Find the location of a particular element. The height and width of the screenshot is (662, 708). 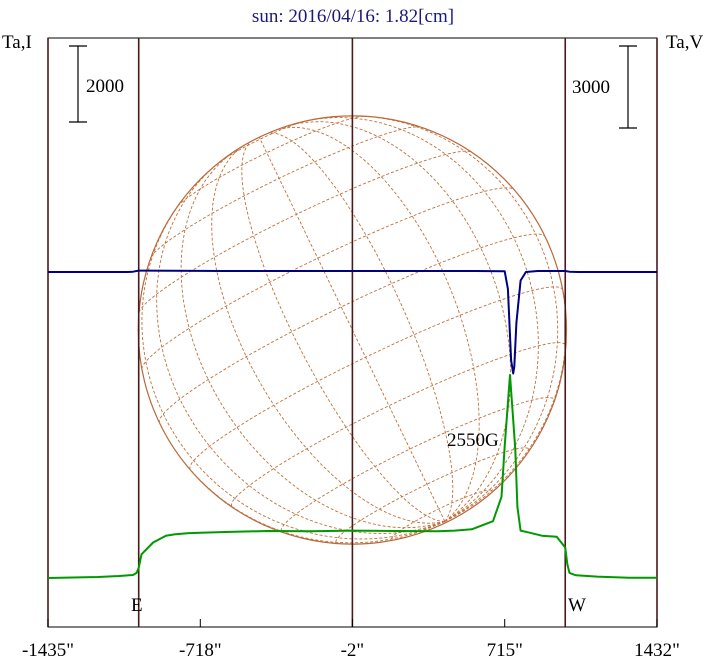

chart-title: sun: 2016/04/16: 1.82[cm] is located at coordinates (353, 16).